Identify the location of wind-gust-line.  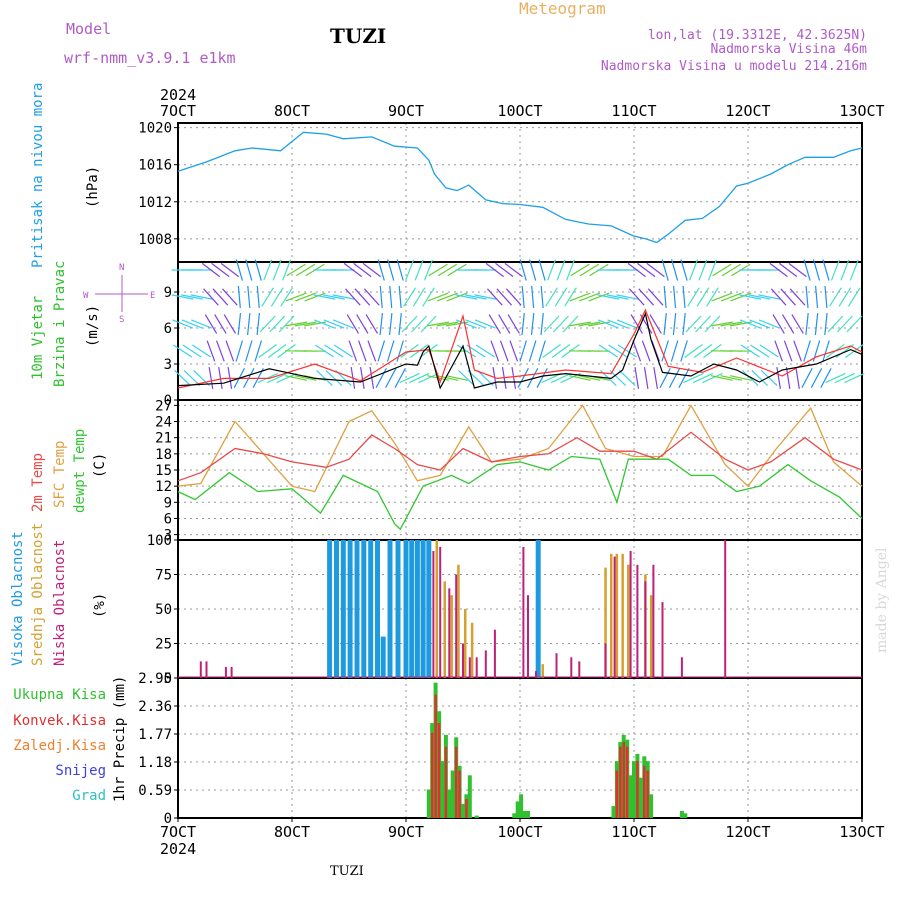
(520, 348).